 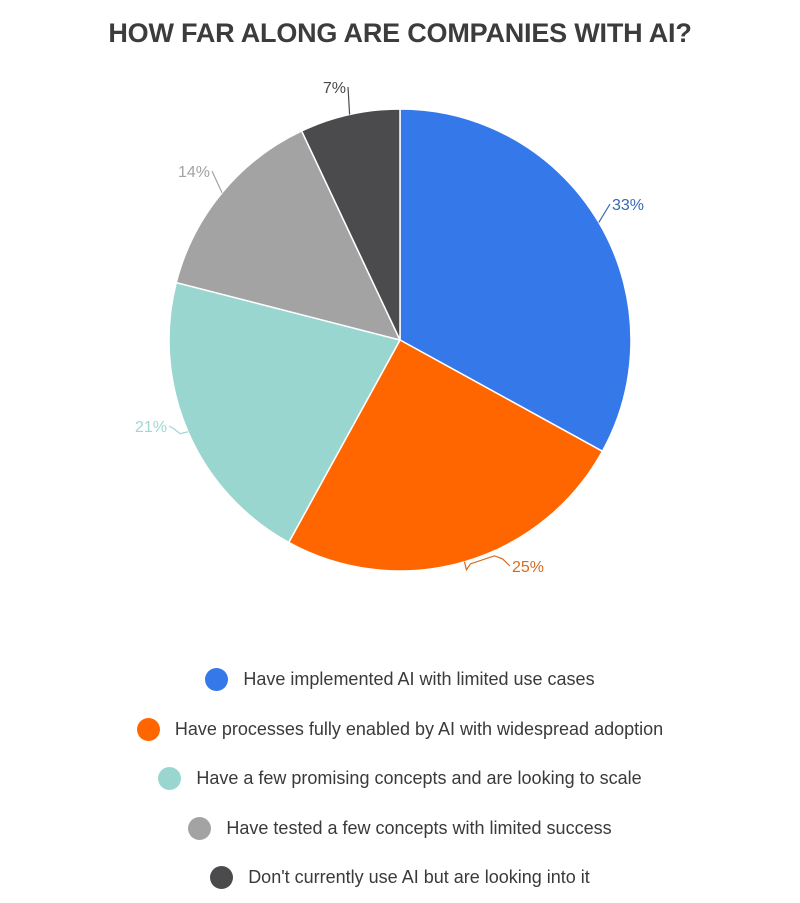 I want to click on slice-value-label-4: 14%, so click(x=194, y=172).